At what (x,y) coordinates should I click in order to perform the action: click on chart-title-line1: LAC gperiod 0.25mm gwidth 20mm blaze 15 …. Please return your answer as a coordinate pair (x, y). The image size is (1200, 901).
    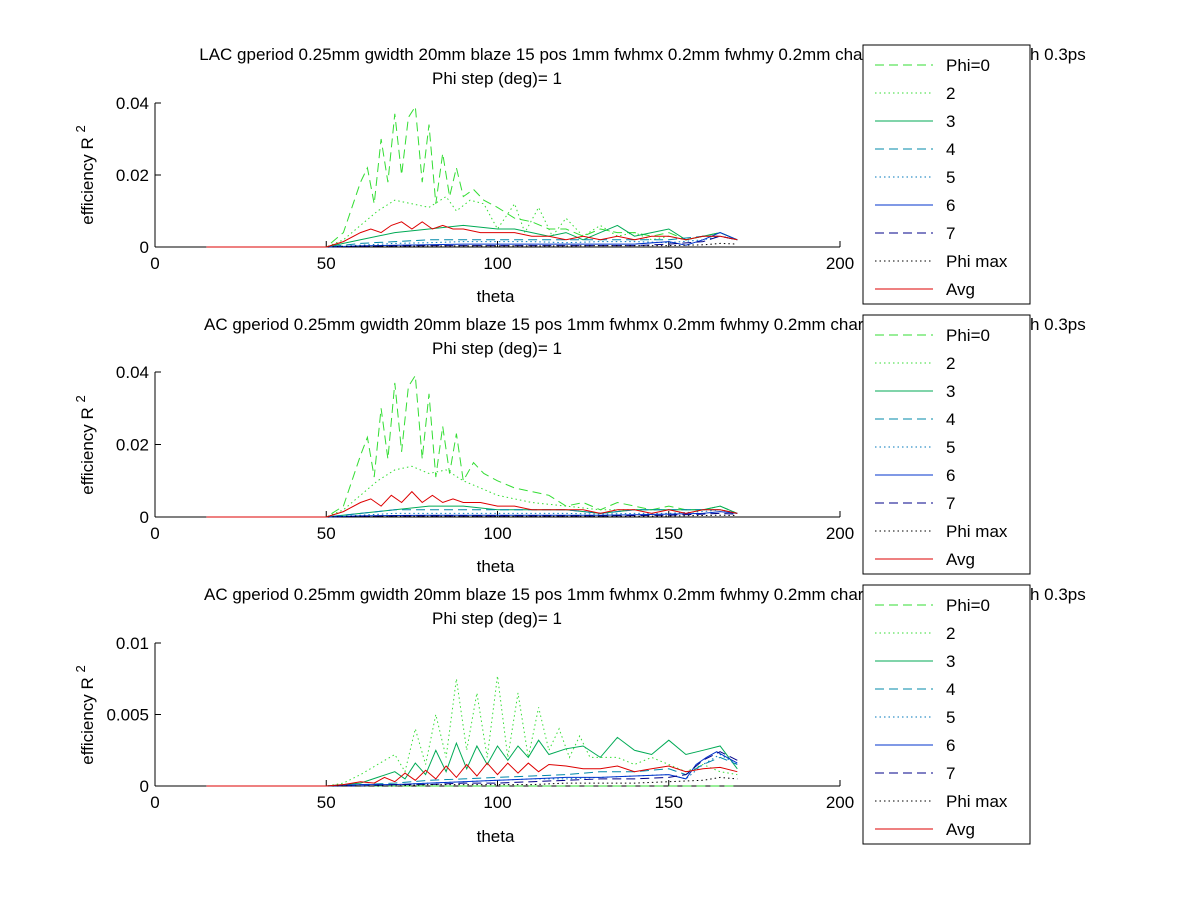
    Looking at the image, I should click on (554, 54).